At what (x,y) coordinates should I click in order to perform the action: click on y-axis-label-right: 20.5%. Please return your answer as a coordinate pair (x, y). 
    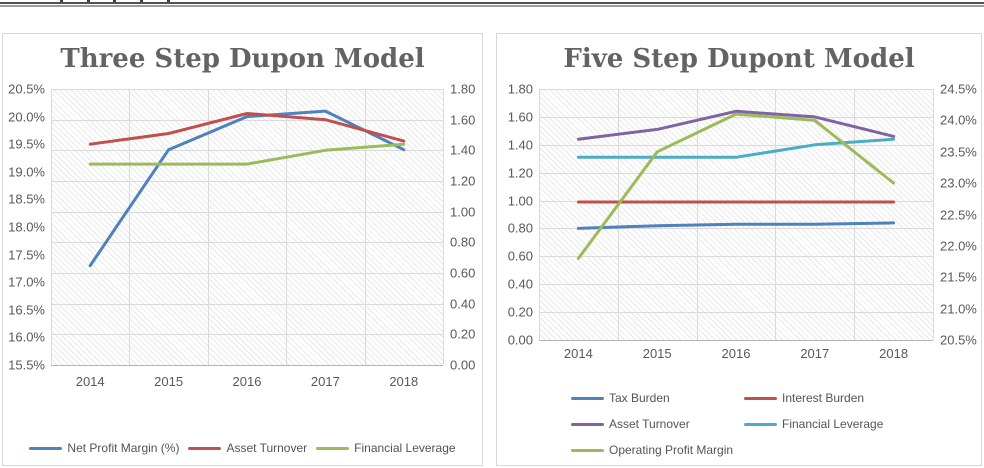
    Looking at the image, I should click on (958, 340).